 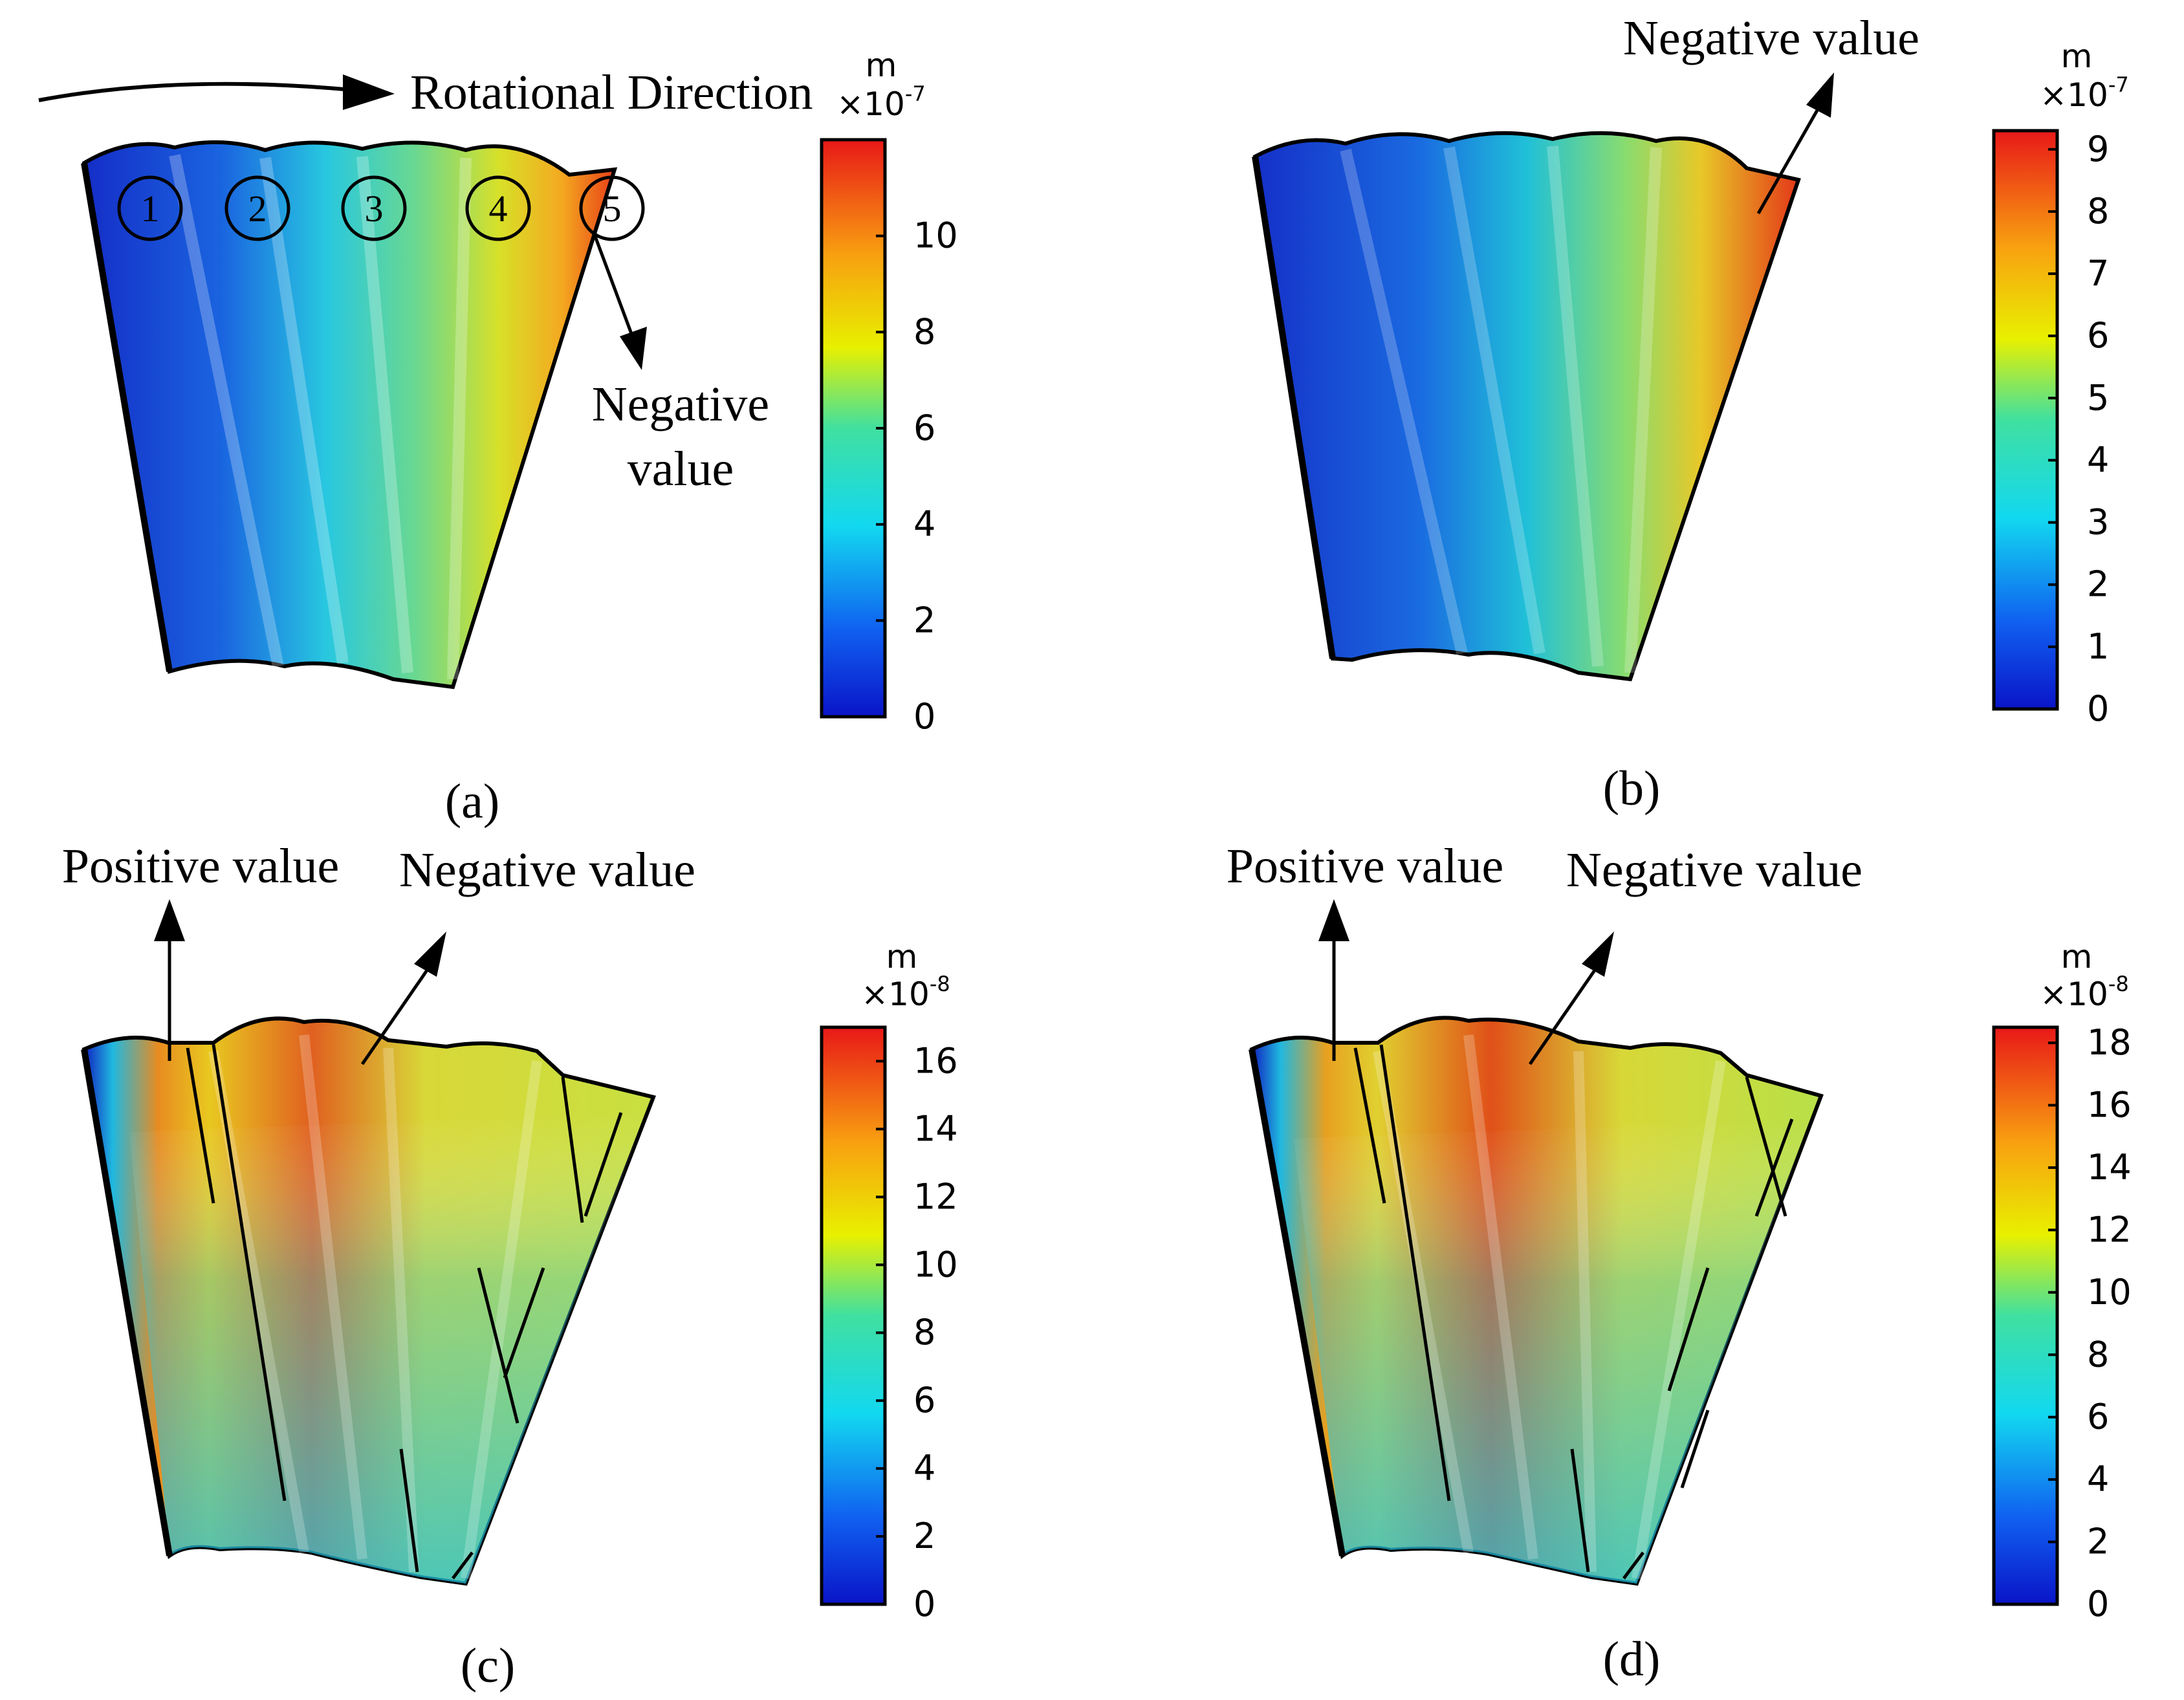 What do you see at coordinates (2098, 1417) in the screenshot?
I see `colorbar-d-tick-label-3: 6` at bounding box center [2098, 1417].